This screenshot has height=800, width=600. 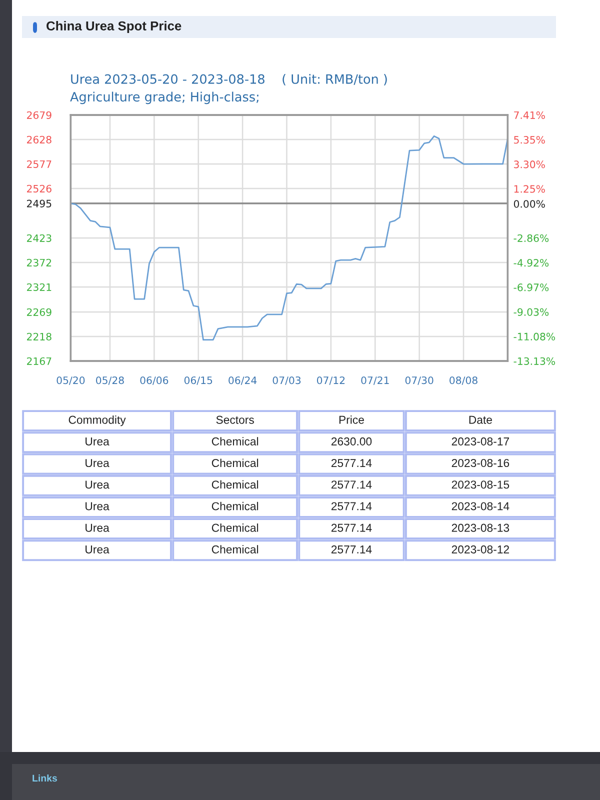 I want to click on y-tick-label: 2321, so click(x=39, y=287).